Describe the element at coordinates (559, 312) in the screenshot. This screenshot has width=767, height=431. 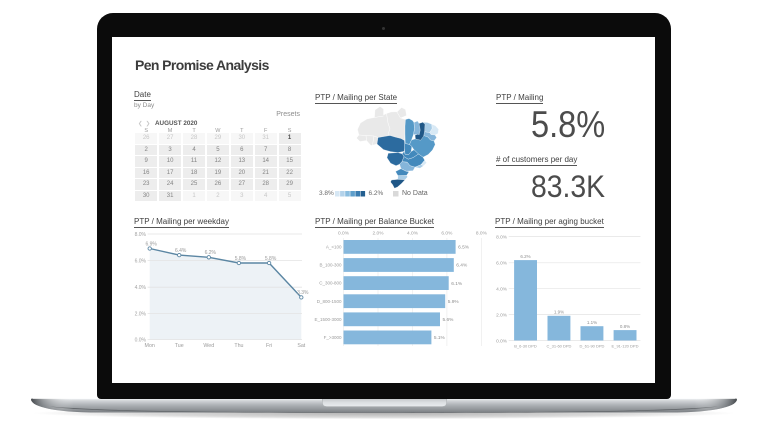
I see `svg-text: 1.9%` at that location.